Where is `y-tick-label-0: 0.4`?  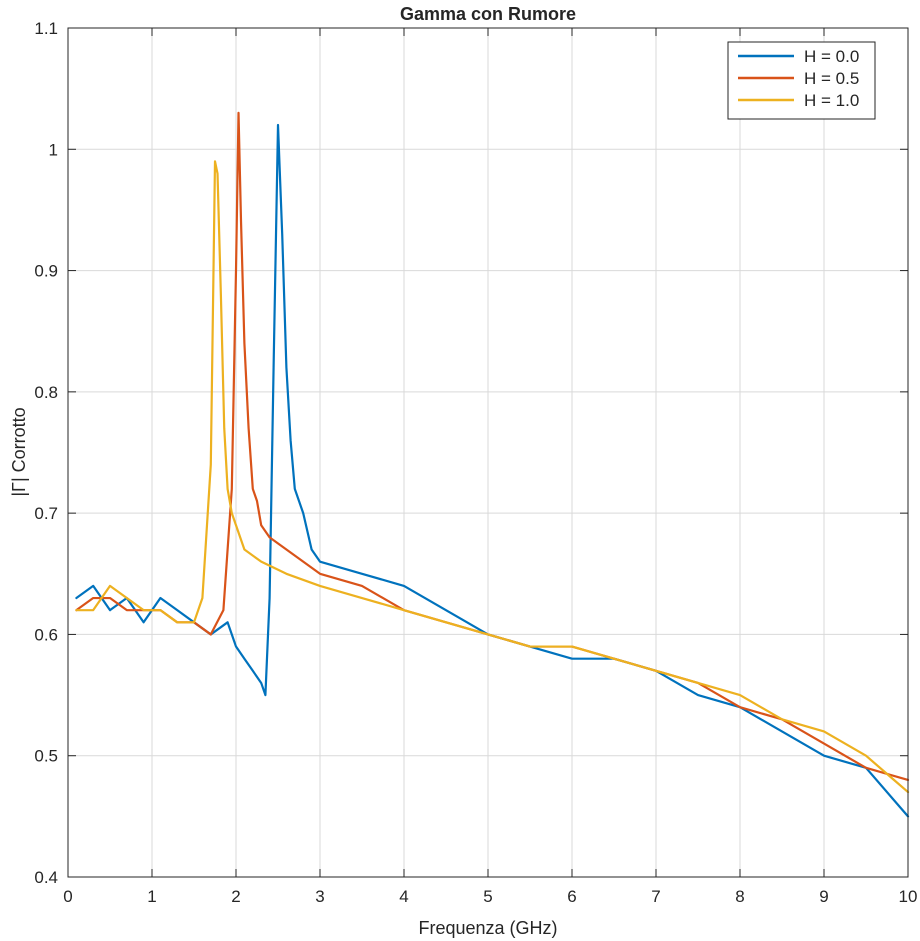 y-tick-label-0: 0.4 is located at coordinates (46, 877).